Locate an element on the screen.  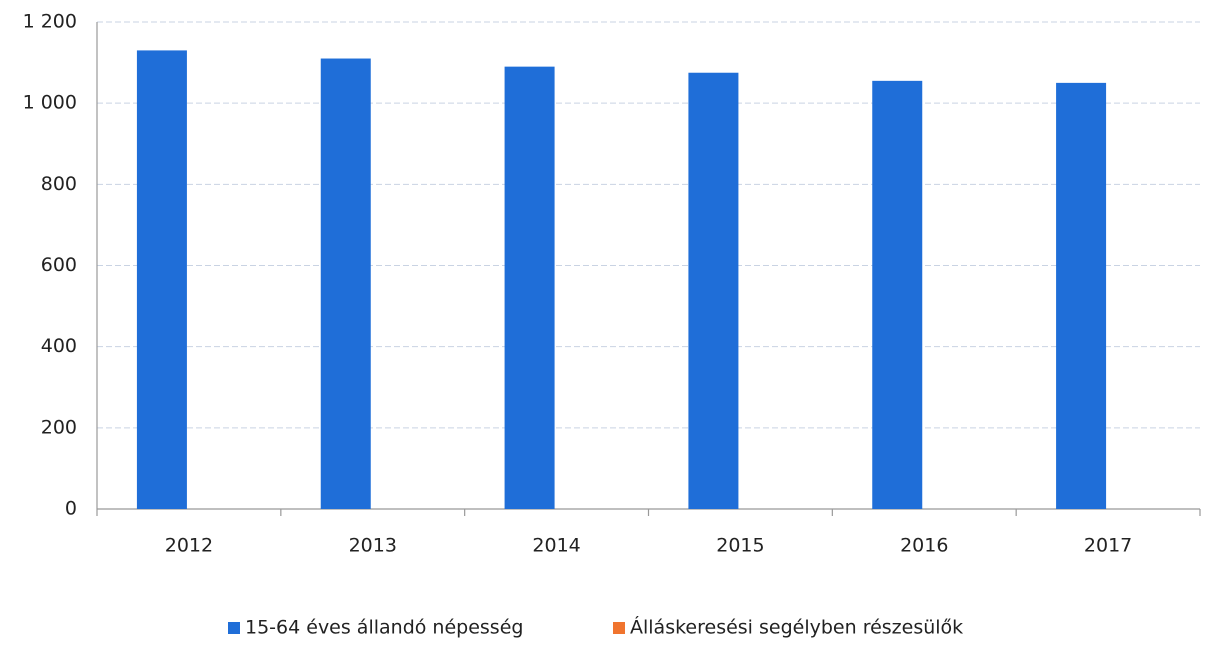
legend-label: 15-64 éves állandó népesség is located at coordinates (384, 628).